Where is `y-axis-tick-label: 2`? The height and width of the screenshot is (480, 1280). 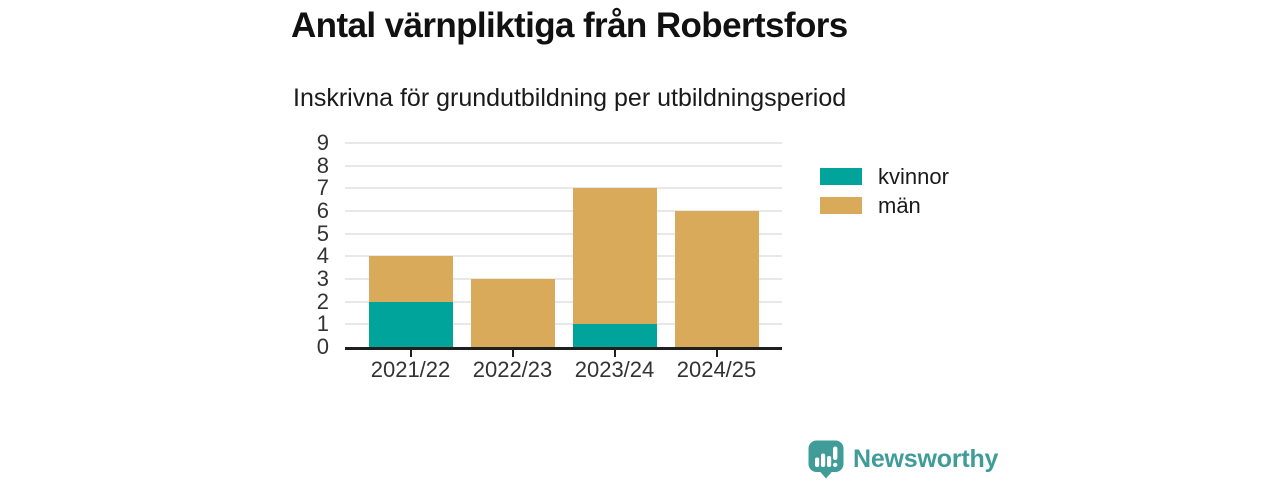
y-axis-tick-label: 2 is located at coordinates (322, 301).